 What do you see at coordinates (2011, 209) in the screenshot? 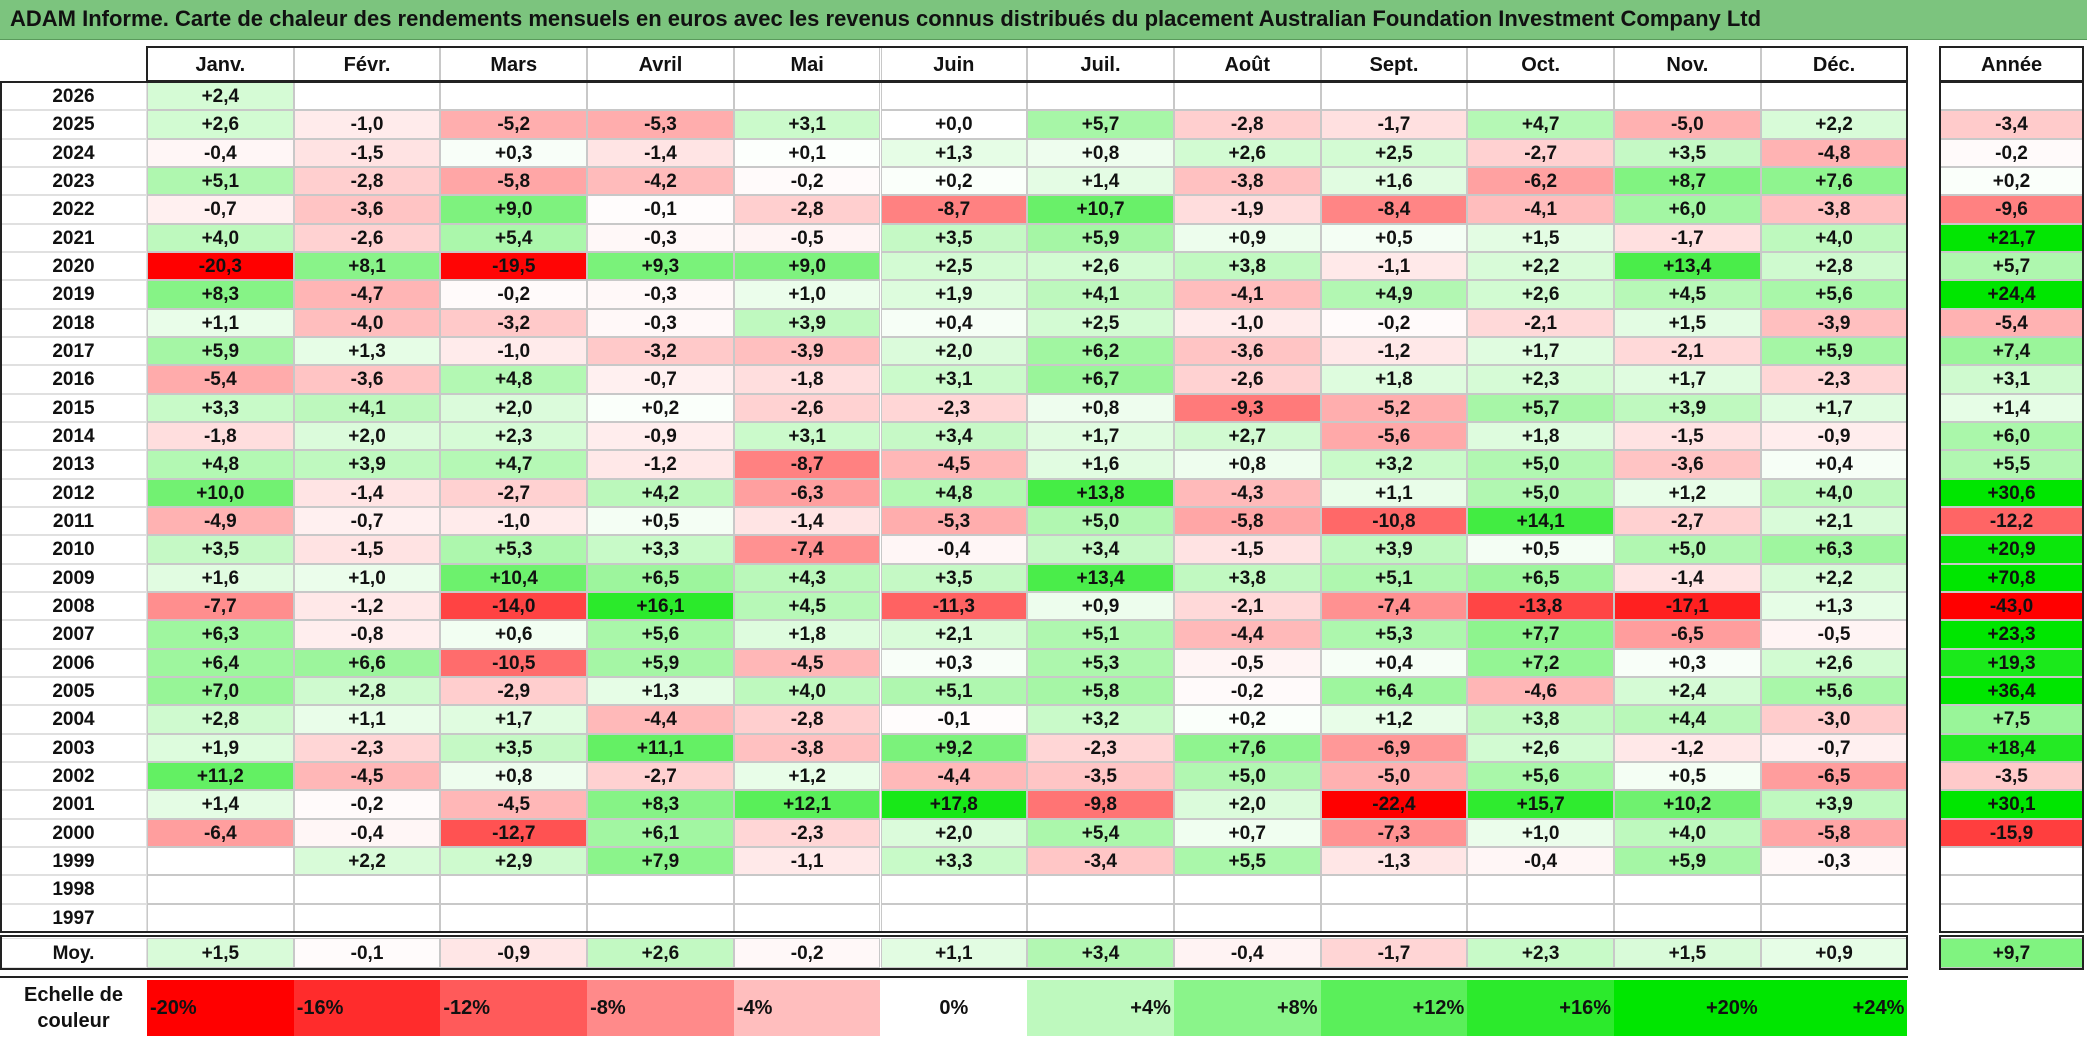
I see `annual-cell: -9,6` at bounding box center [2011, 209].